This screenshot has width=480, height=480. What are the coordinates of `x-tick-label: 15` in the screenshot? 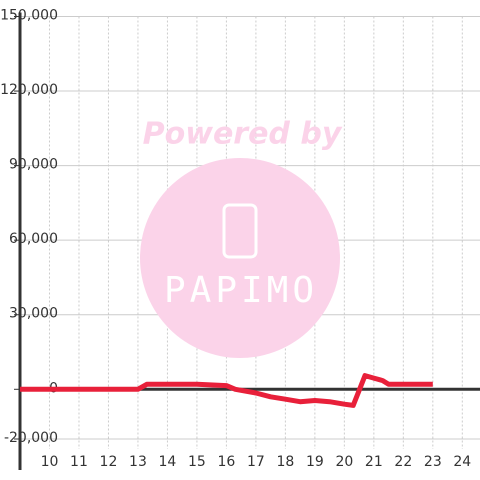 It's located at (197, 462).